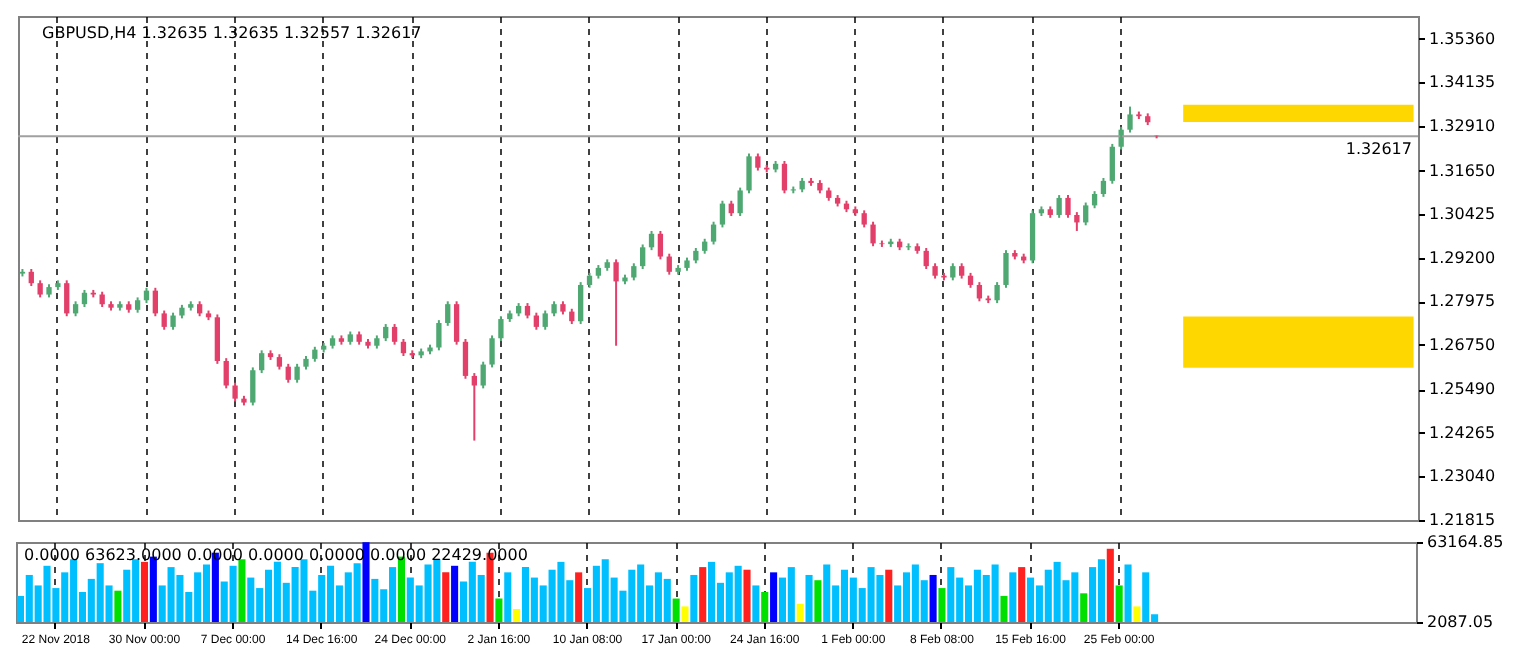  Describe the element at coordinates (1460, 622) in the screenshot. I see `y-tick-label: 2087.05` at that location.